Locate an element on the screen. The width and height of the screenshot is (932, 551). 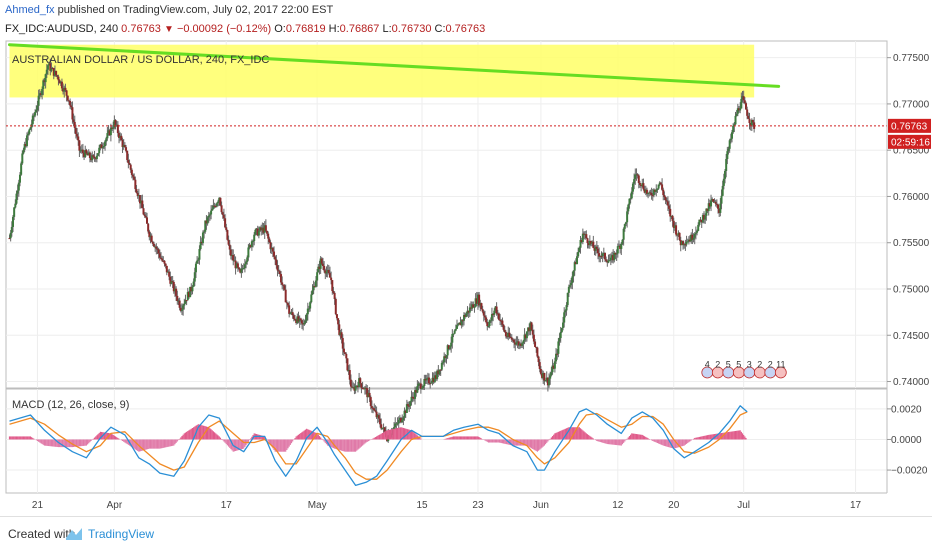
author-link: Ahmed_fx is located at coordinates (30, 10).